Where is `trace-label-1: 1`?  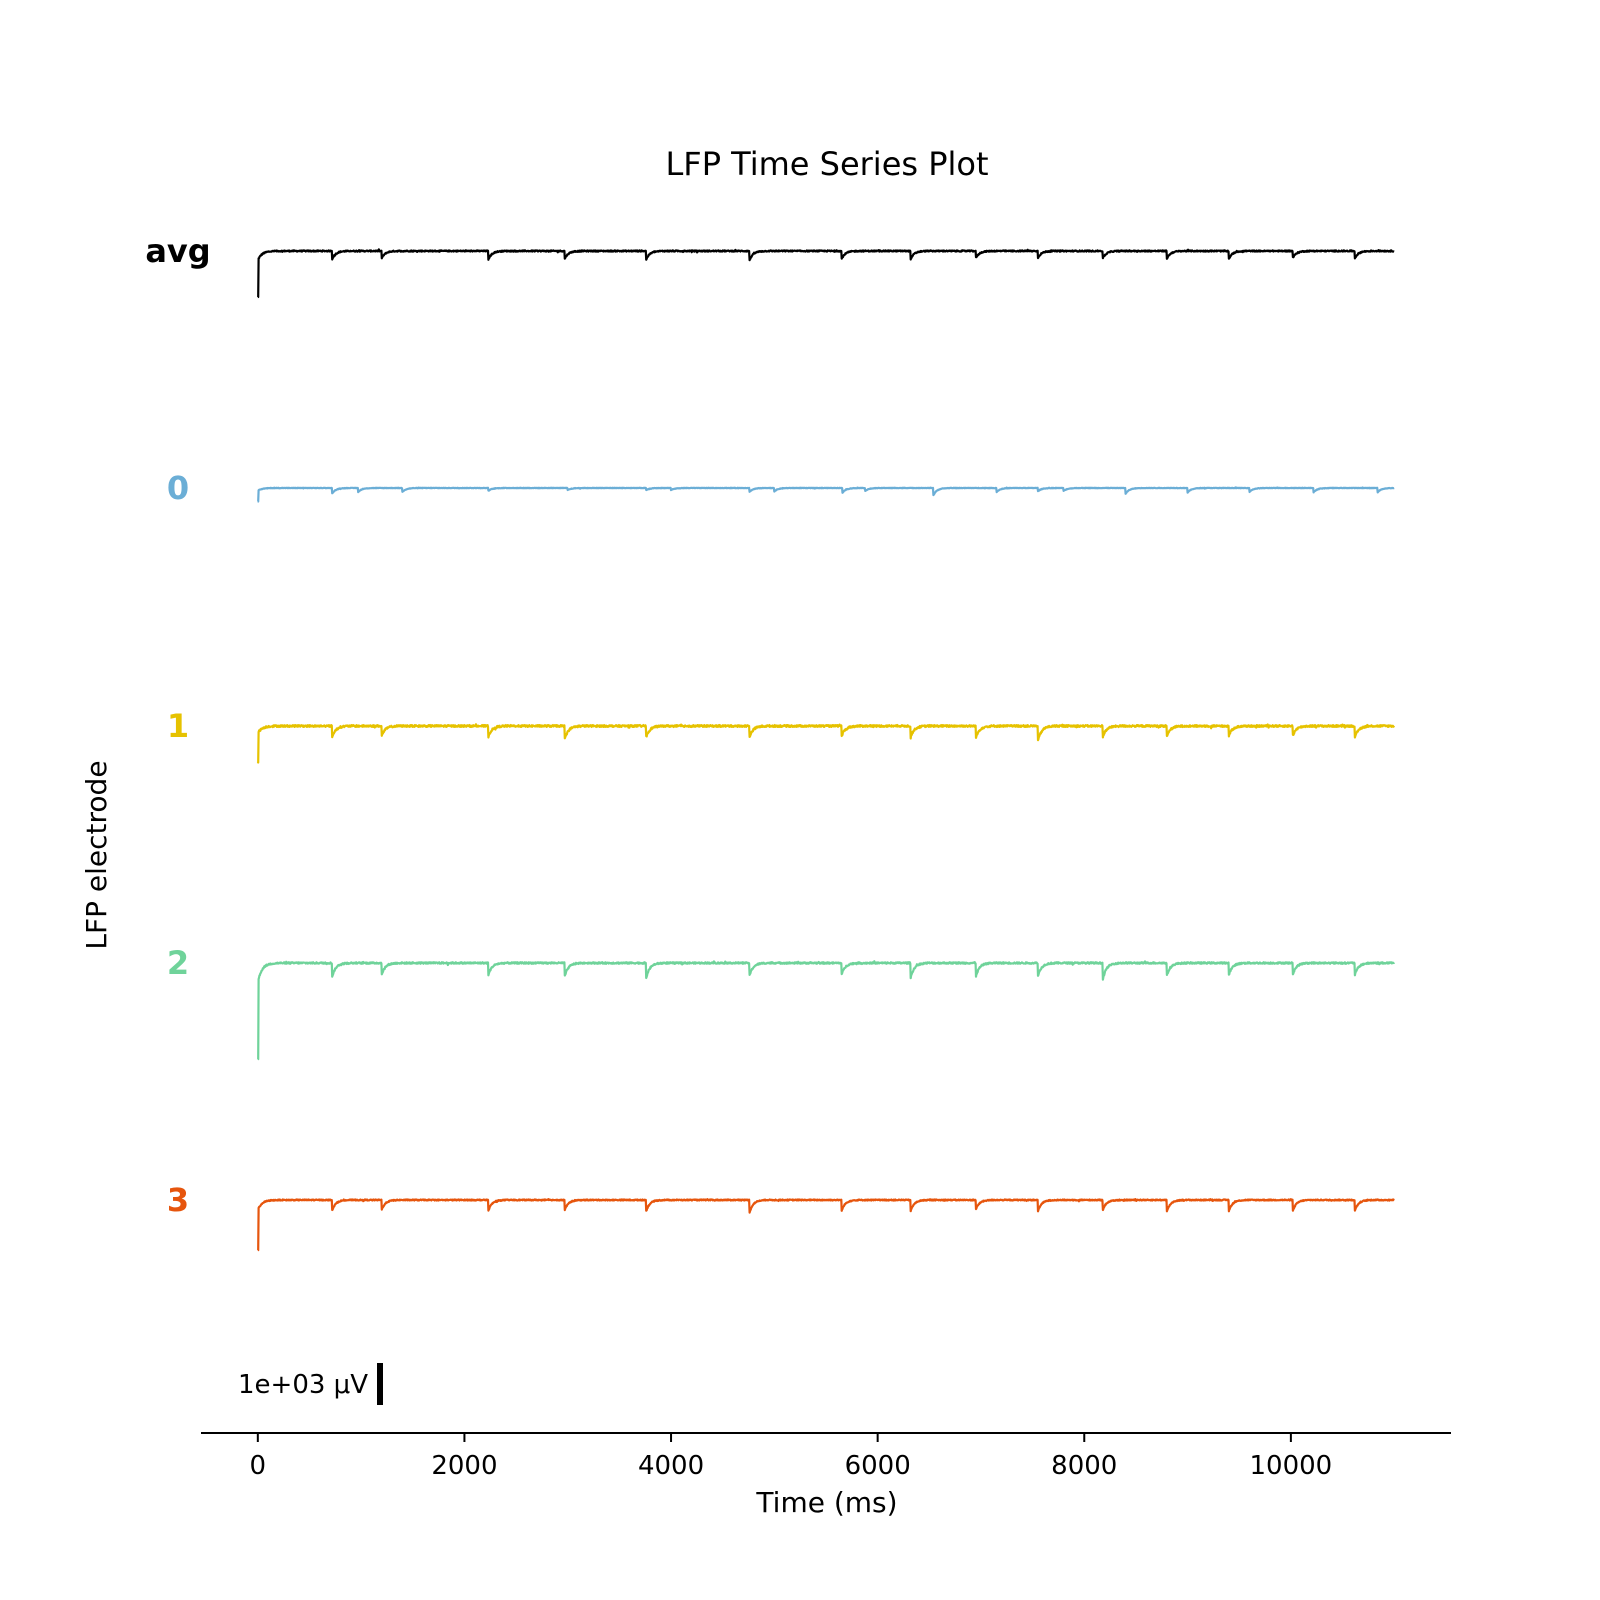
trace-label-1: 1 is located at coordinates (178, 726).